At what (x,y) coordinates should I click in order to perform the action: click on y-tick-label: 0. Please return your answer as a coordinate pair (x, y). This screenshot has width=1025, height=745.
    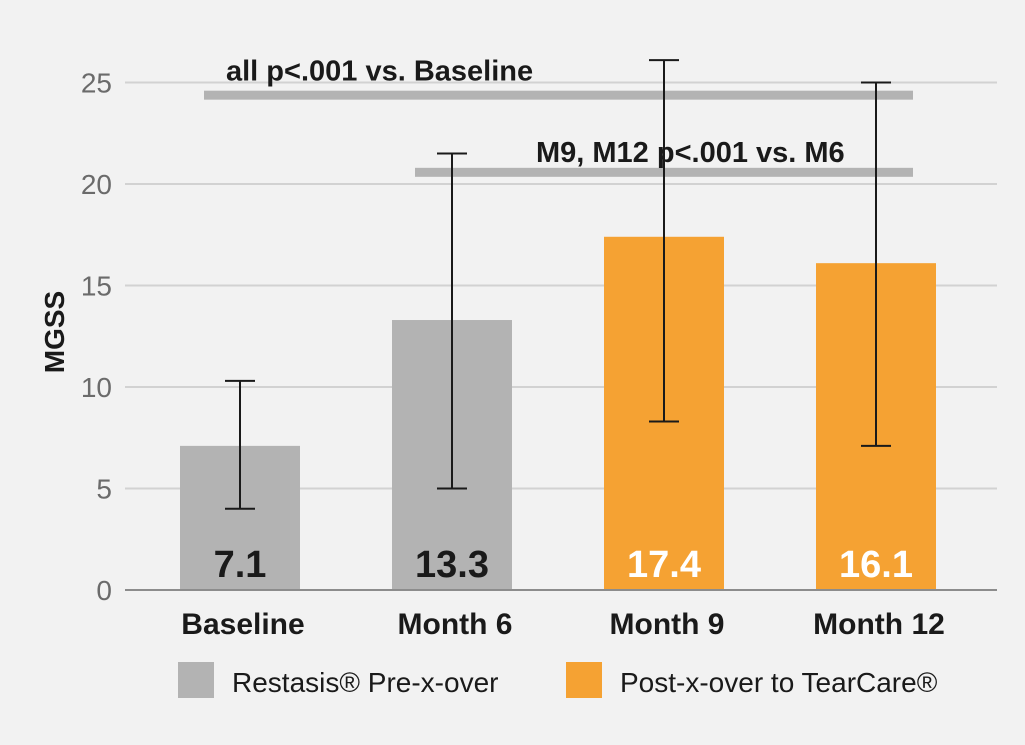
    Looking at the image, I should click on (104, 590).